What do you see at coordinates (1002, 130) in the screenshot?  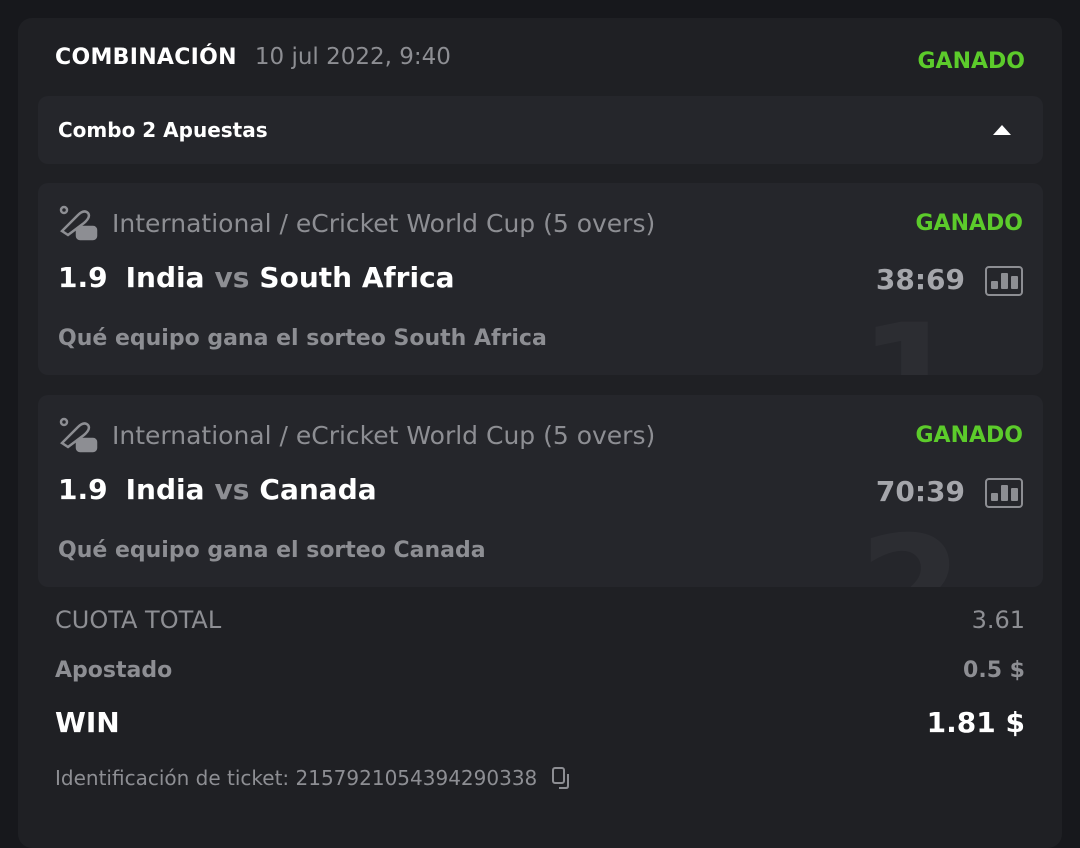 I see `caret-up-icon` at bounding box center [1002, 130].